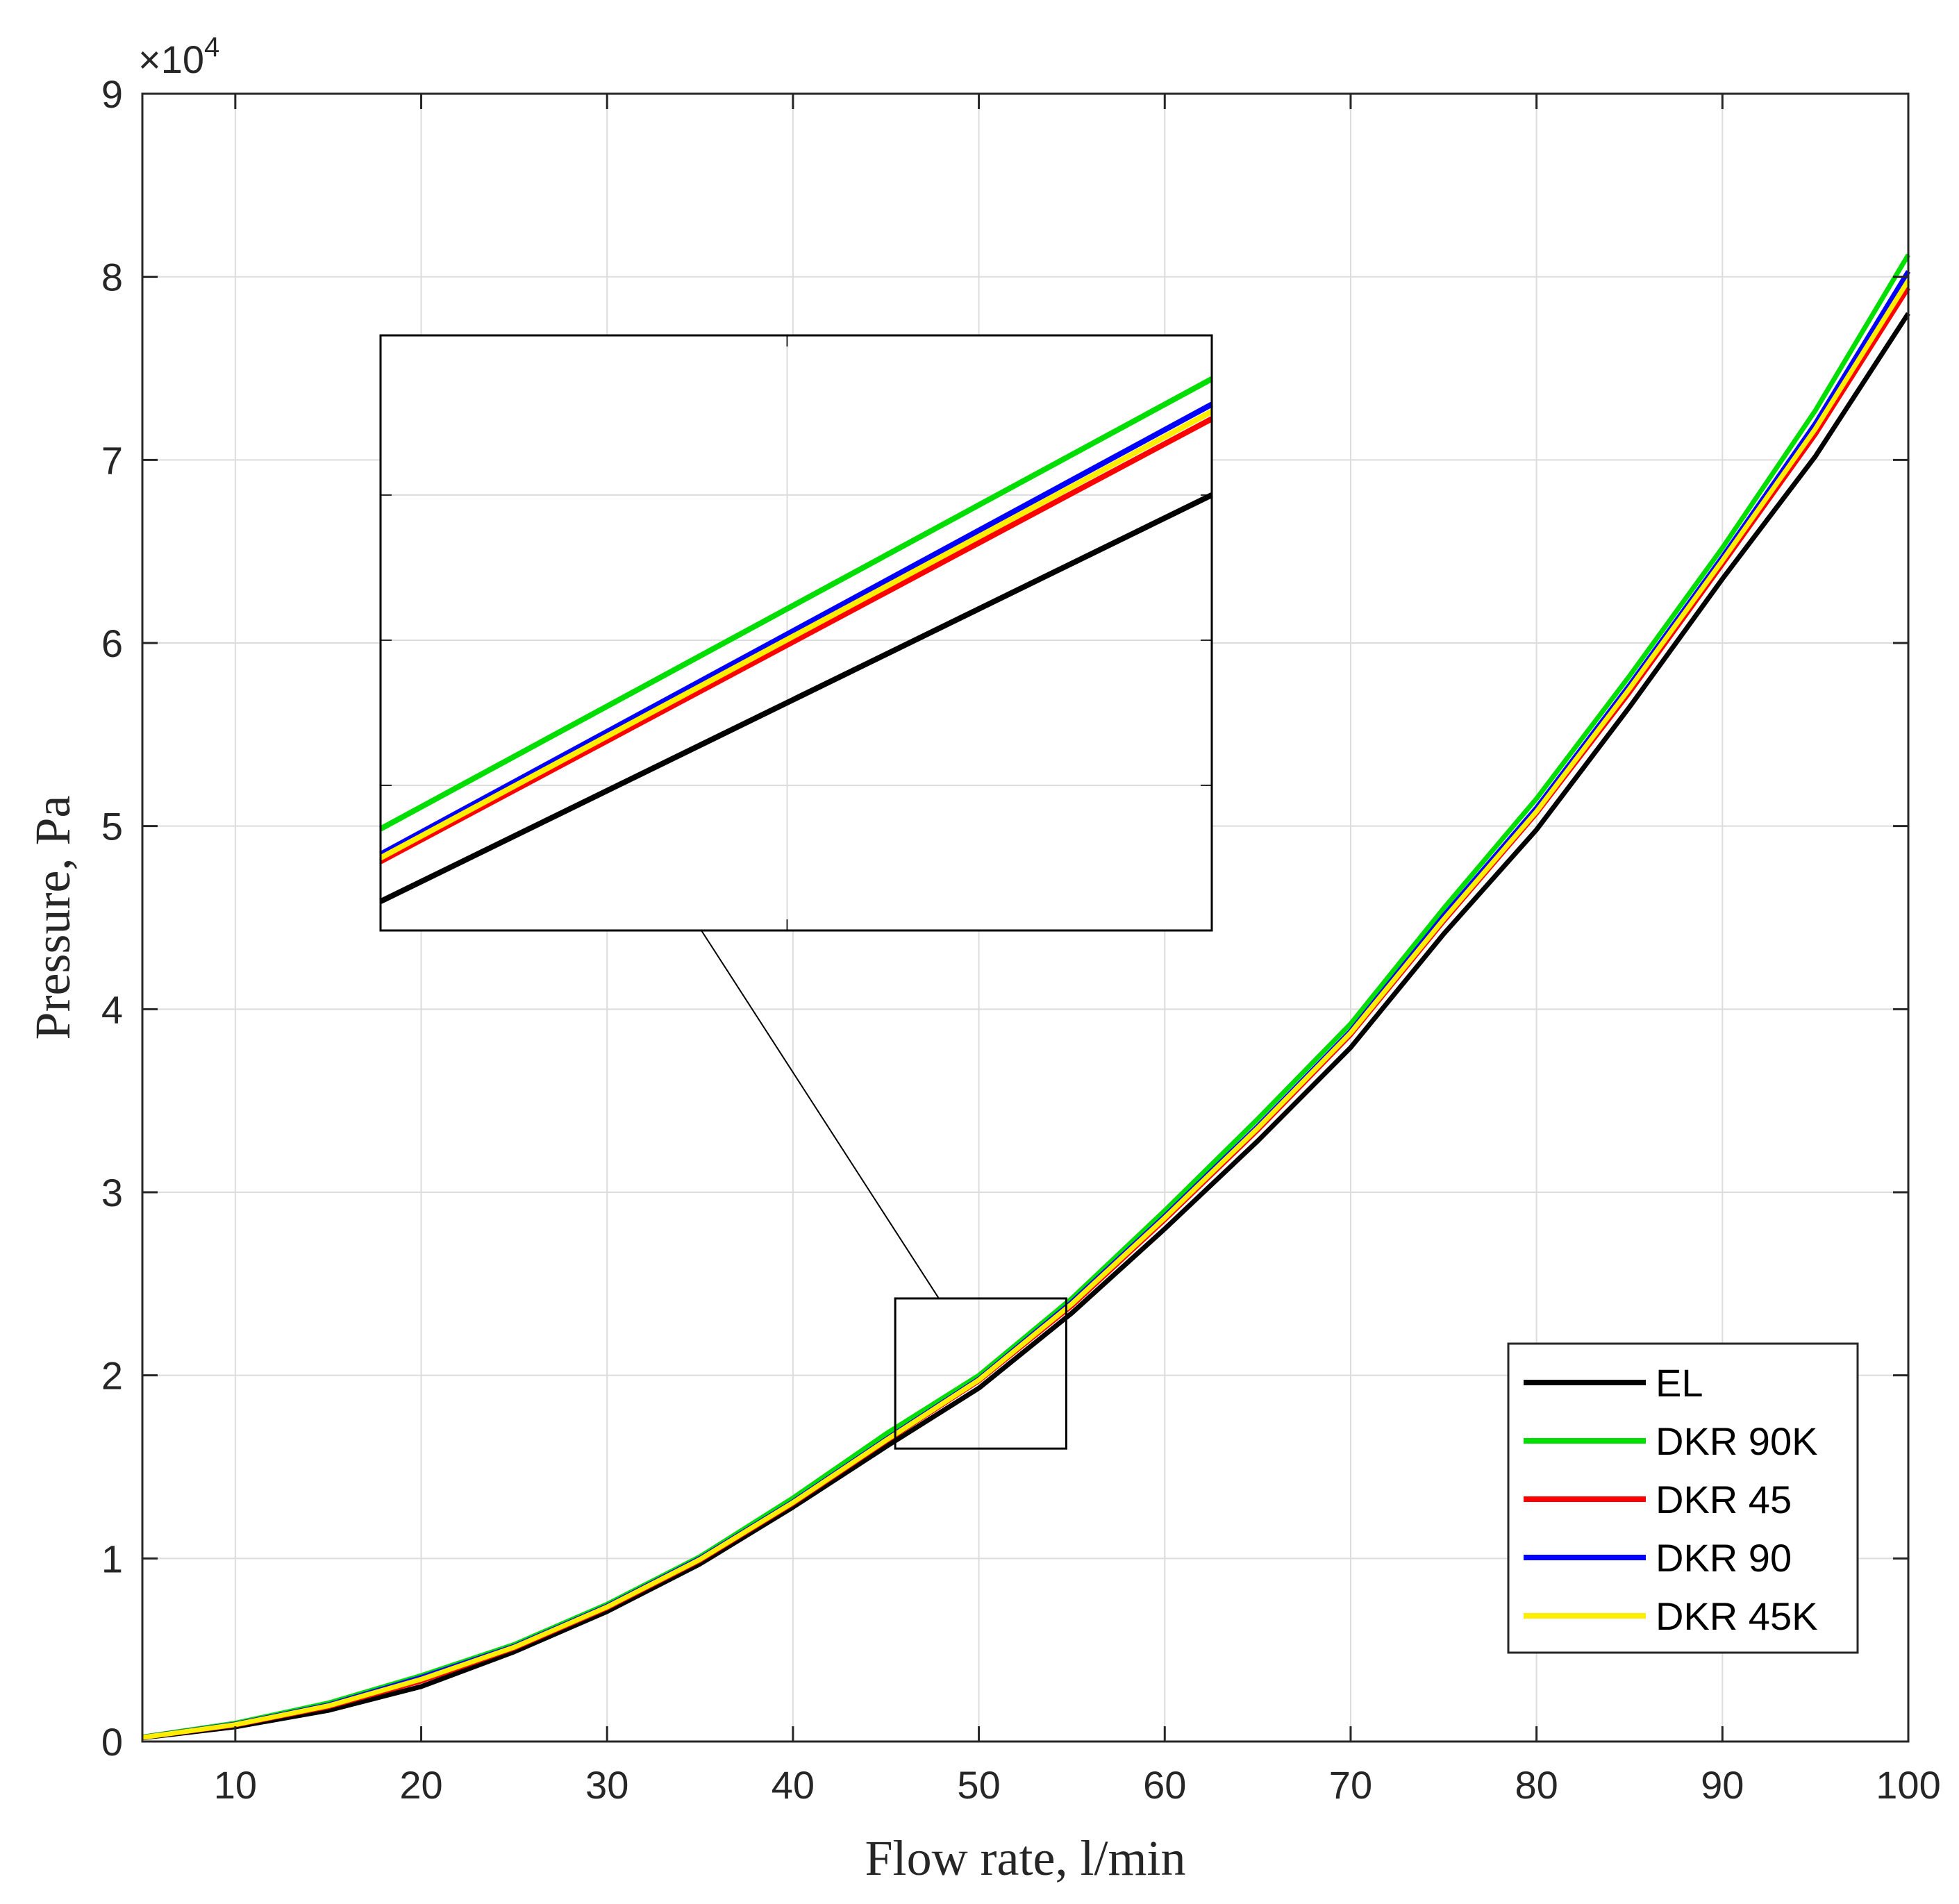 Image resolution: width=1959 pixels, height=1904 pixels. Describe the element at coordinates (606, 1785) in the screenshot. I see `x-tick-label: 30` at that location.